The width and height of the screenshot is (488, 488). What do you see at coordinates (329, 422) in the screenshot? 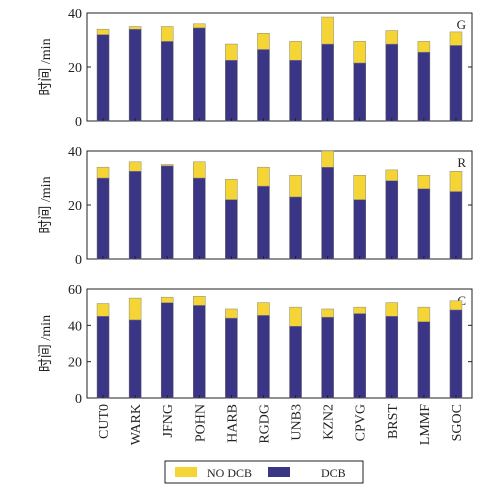
I see `x-tick-label: KZN2` at bounding box center [329, 422].